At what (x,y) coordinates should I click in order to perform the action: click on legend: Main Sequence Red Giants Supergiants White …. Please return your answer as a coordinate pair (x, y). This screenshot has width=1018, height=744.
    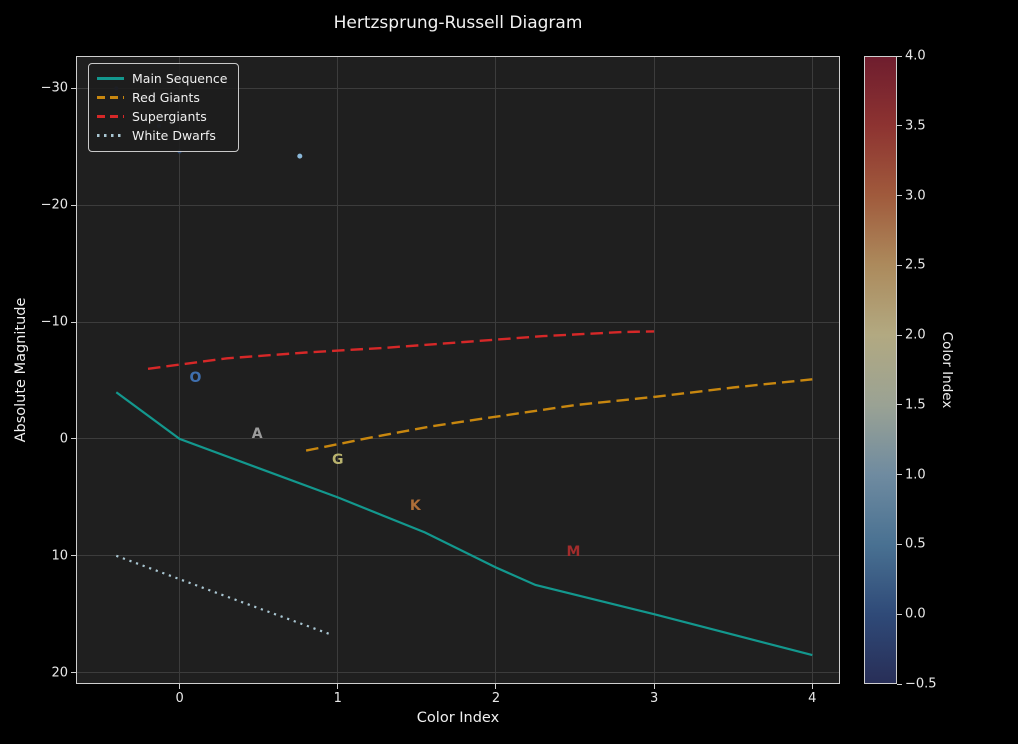
    Looking at the image, I should click on (164, 107).